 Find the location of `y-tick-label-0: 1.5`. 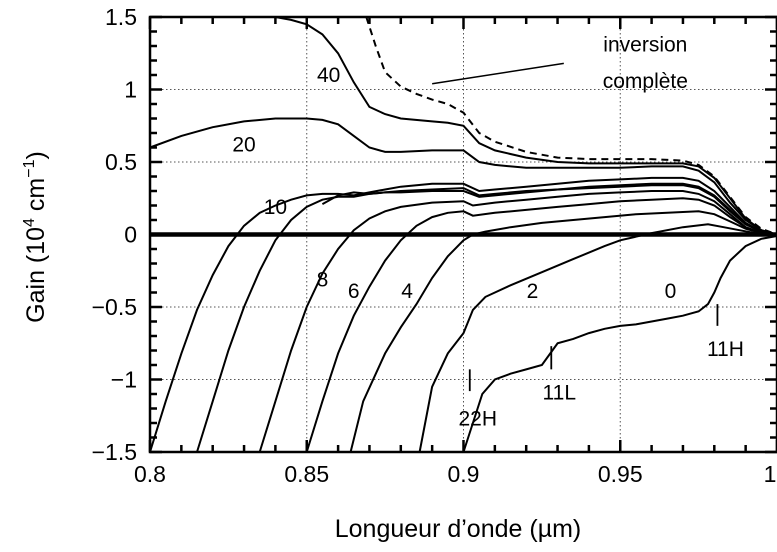

y-tick-label-0: 1.5 is located at coordinates (121, 17).